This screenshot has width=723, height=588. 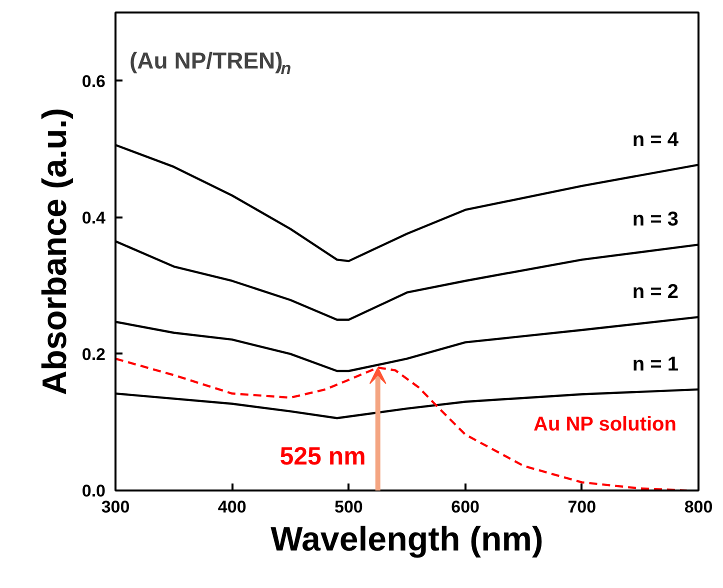 What do you see at coordinates (656, 139) in the screenshot?
I see `series-label: n = 4` at bounding box center [656, 139].